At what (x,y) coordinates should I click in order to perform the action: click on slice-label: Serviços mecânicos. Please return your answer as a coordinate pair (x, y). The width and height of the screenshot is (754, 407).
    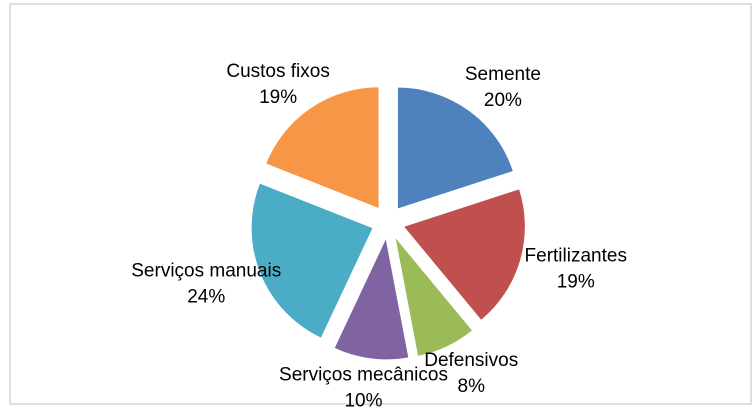
    Looking at the image, I should click on (363, 374).